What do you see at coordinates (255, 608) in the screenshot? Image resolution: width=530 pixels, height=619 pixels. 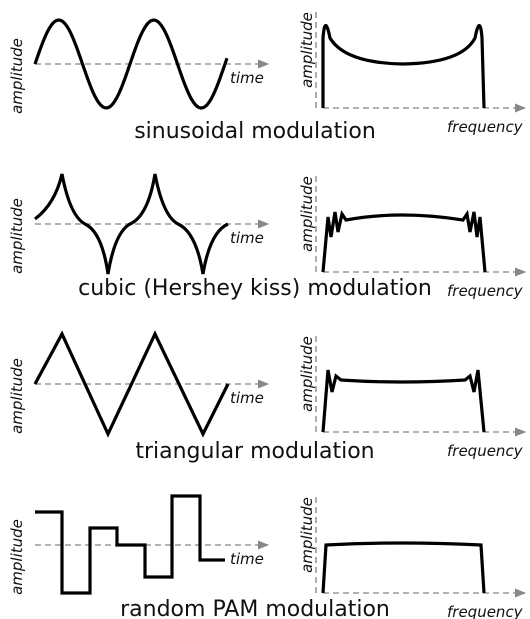 I see `row-title: random PAM modulation` at bounding box center [255, 608].